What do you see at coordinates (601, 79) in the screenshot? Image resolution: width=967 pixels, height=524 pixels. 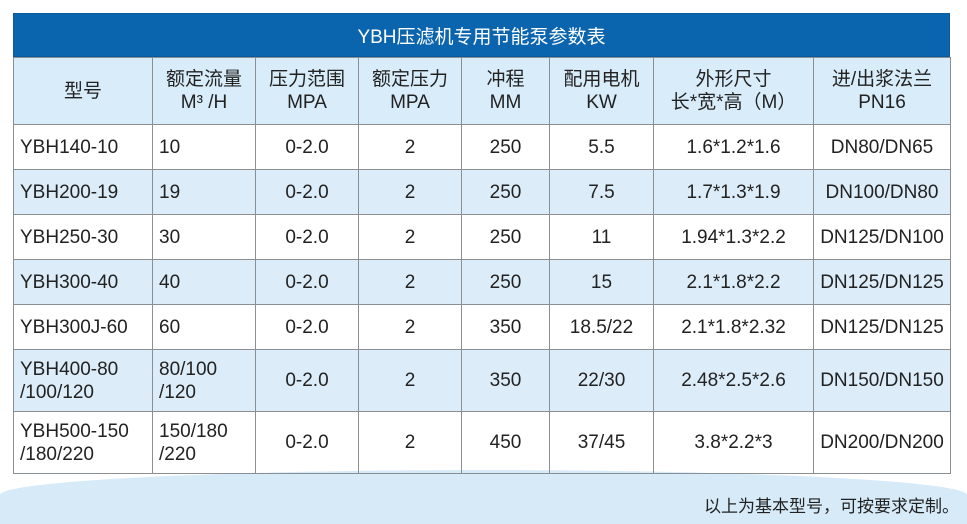 I see `header-line: 配用电机` at bounding box center [601, 79].